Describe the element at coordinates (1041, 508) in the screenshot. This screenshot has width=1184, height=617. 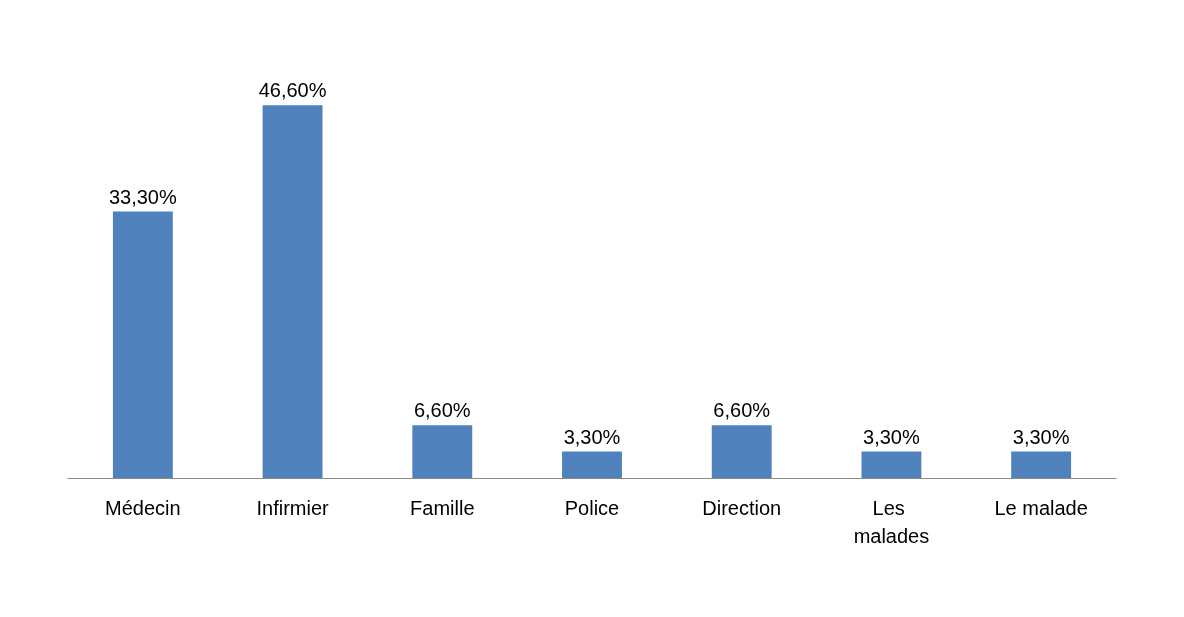
I see `x-tick-label: Le malade` at that location.